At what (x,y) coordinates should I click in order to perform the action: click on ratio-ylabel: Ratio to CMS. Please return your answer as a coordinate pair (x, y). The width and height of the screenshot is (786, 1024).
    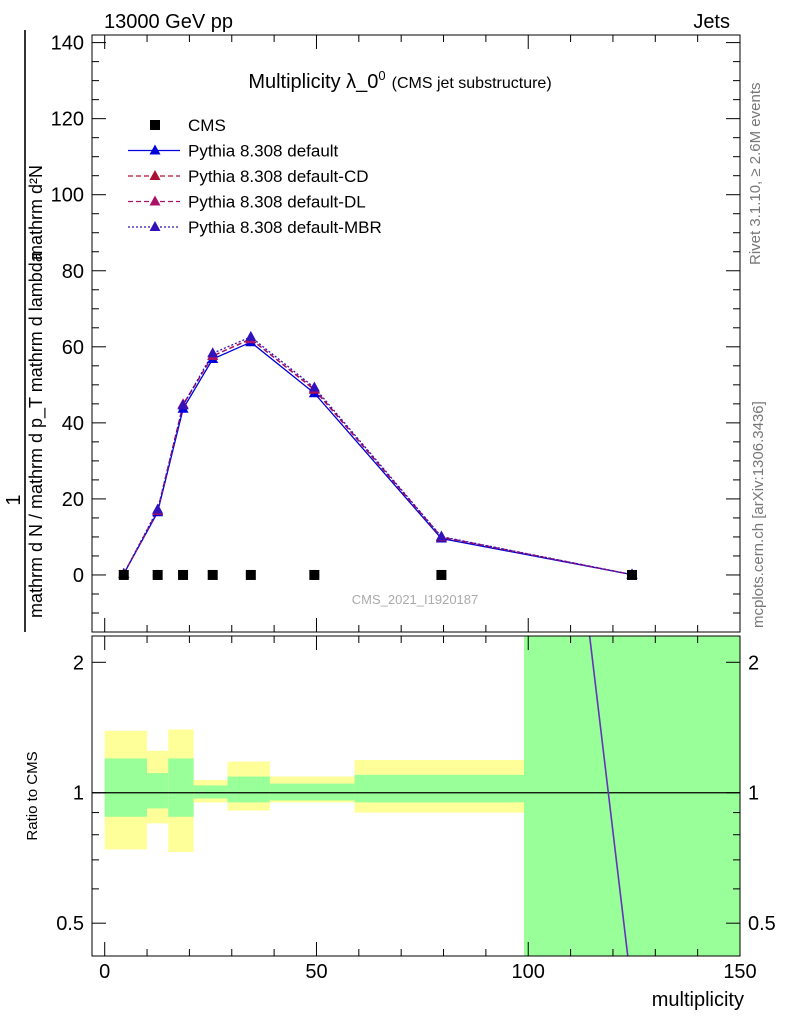
    Looking at the image, I should click on (32, 795).